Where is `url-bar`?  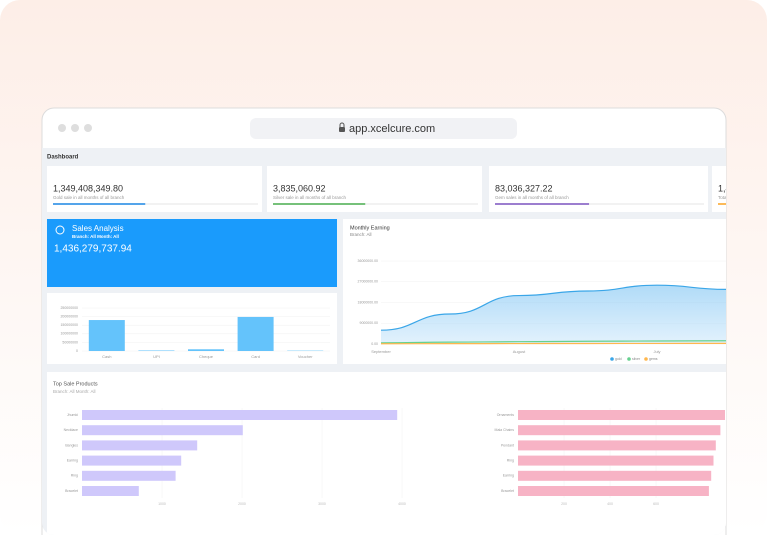 url-bar is located at coordinates (383, 128).